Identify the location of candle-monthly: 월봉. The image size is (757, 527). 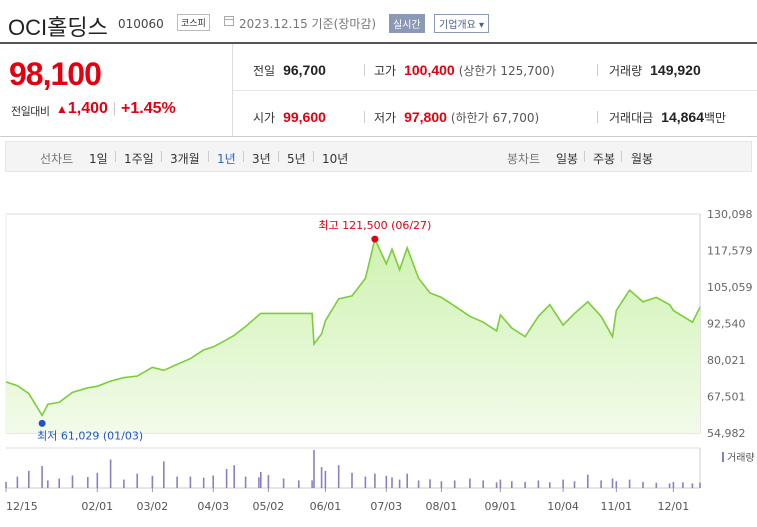
(642, 159).